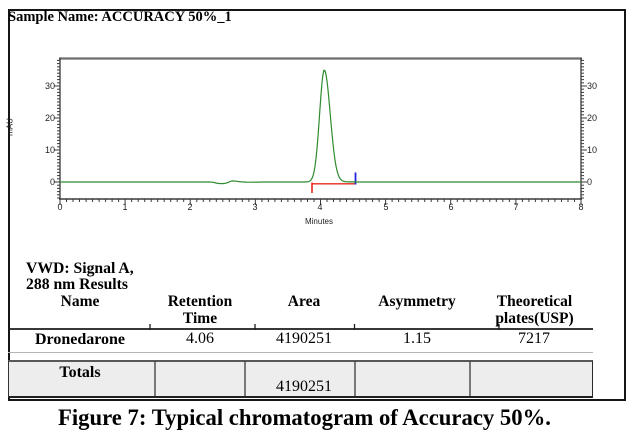 This screenshot has width=632, height=441. What do you see at coordinates (189, 207) in the screenshot?
I see `svg-text: 2` at bounding box center [189, 207].